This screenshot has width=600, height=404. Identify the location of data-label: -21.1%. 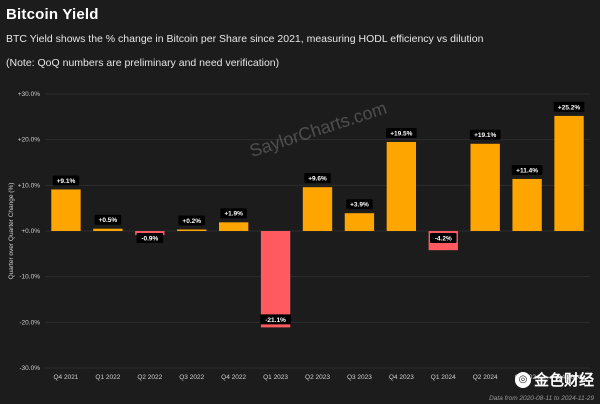
(275, 320).